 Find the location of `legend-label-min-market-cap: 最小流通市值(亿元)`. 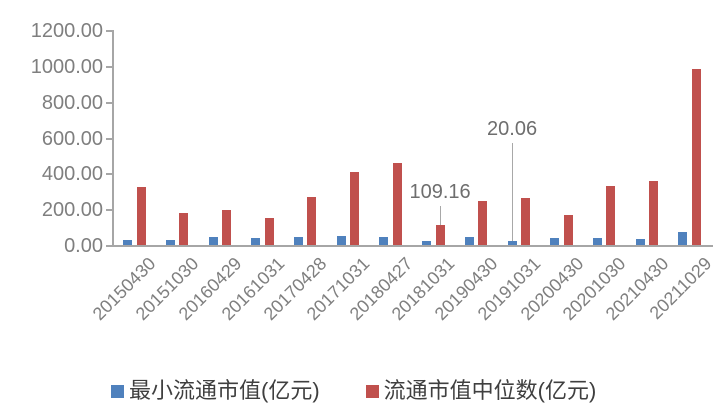

legend-label-min-market-cap: 最小流通市值(亿元) is located at coordinates (224, 390).